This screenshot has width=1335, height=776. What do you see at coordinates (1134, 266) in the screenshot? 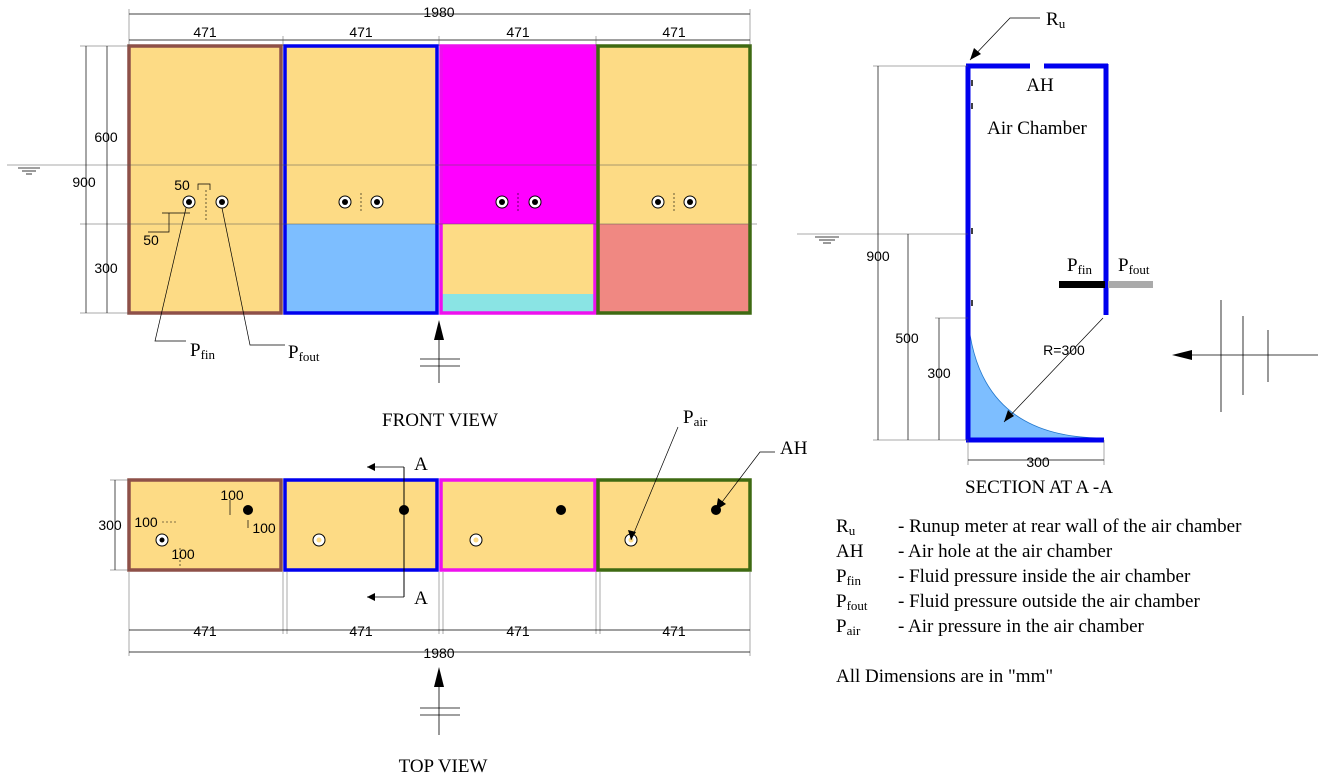
I see `section-pfout-label: Pfout` at bounding box center [1134, 266].